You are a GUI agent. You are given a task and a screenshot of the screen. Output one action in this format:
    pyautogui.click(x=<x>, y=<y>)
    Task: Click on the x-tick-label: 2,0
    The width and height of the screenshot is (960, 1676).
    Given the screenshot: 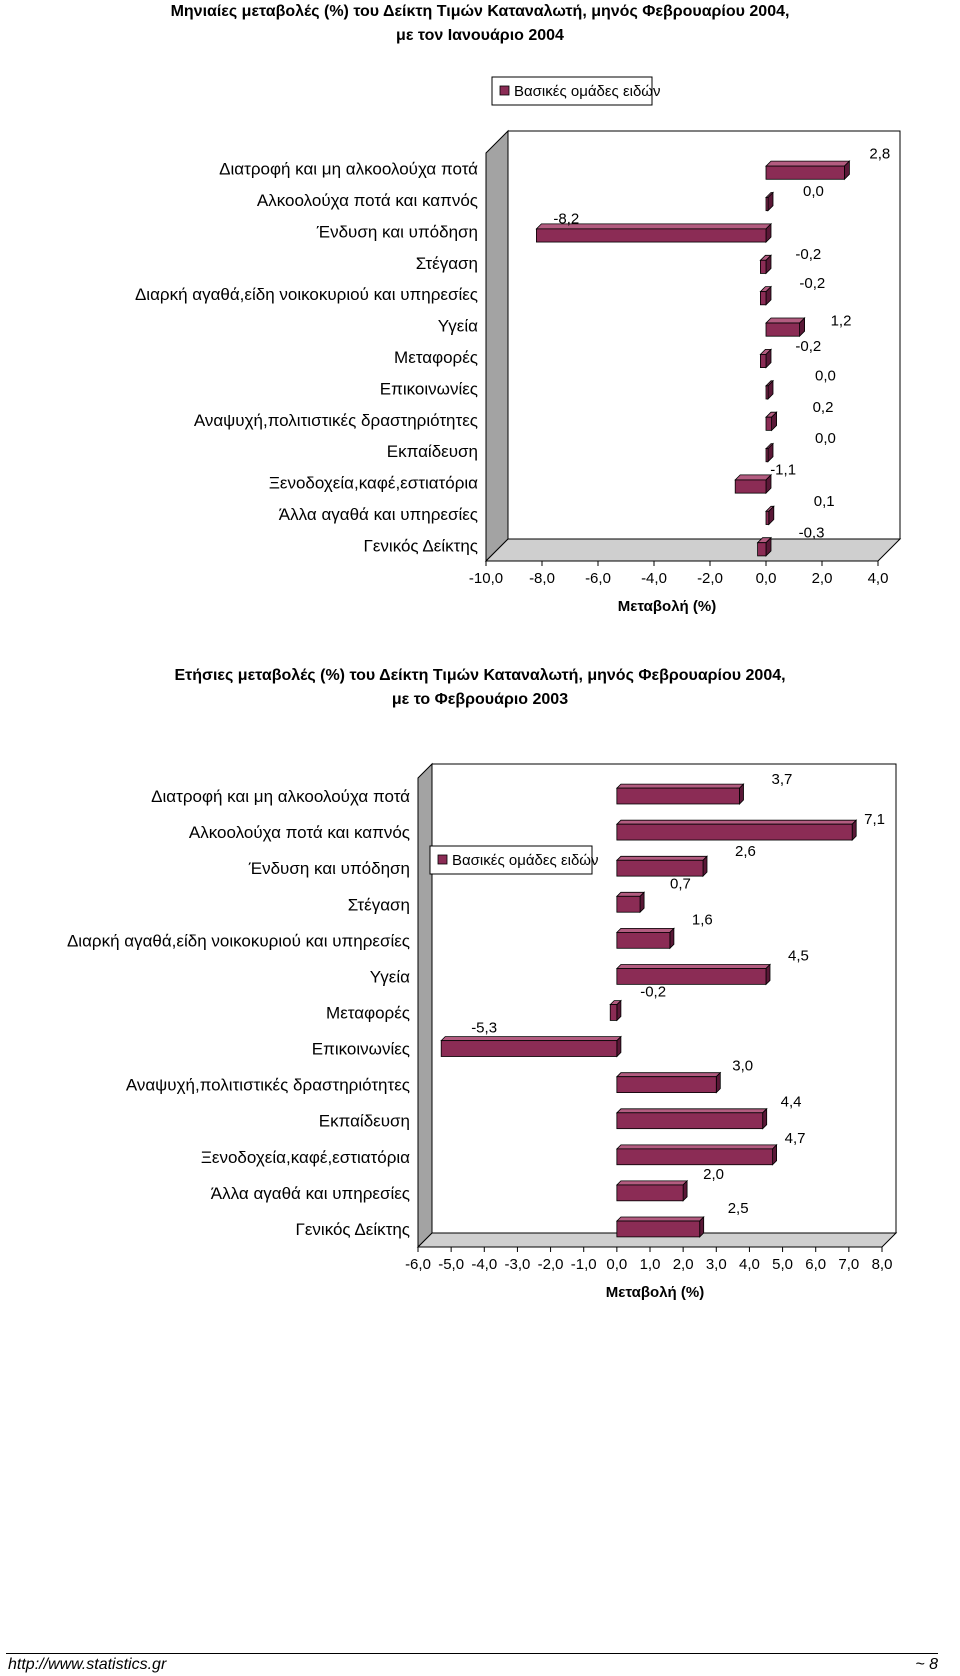 What is the action you would take?
    pyautogui.click(x=822, y=578)
    